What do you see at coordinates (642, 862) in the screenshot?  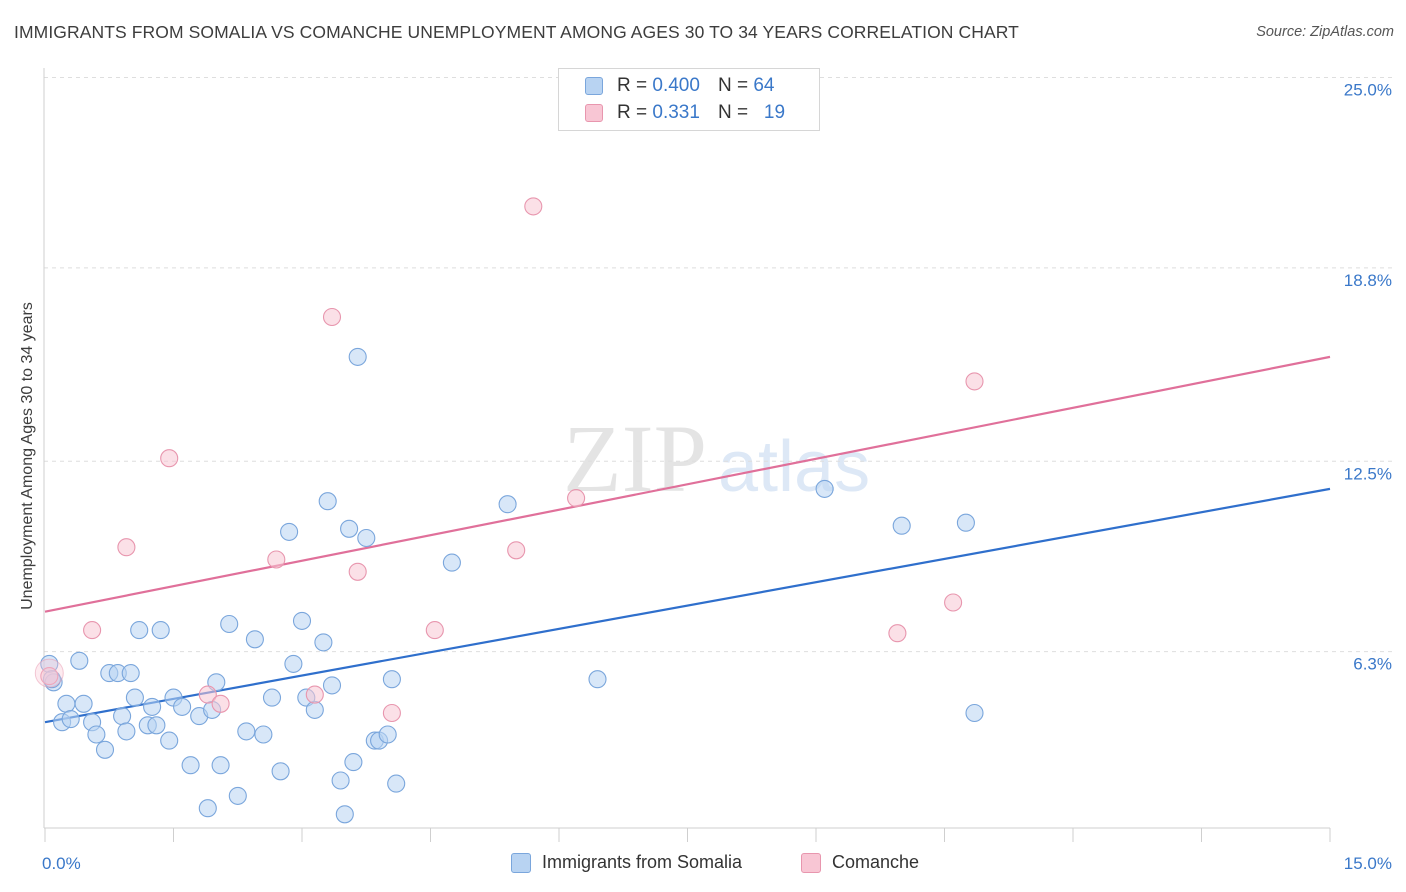 I see `legend-label-somalia: Immigrants from Somalia` at bounding box center [642, 862].